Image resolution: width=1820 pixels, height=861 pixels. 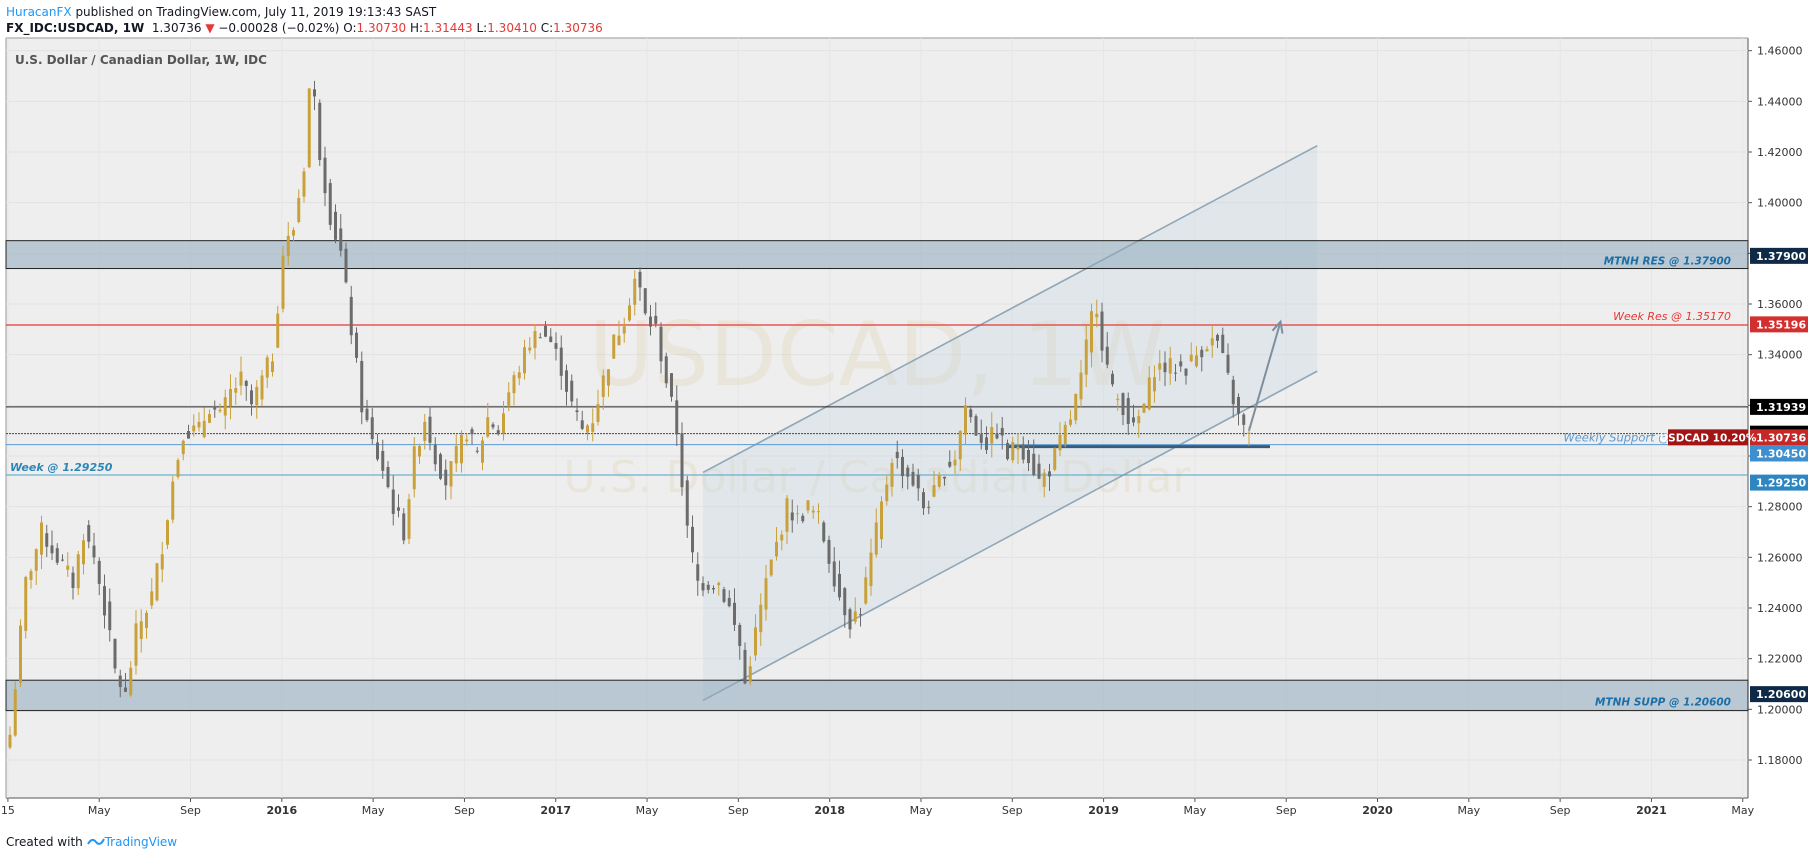 I want to click on y-tick-label: 1.28000, so click(x=1780, y=507).